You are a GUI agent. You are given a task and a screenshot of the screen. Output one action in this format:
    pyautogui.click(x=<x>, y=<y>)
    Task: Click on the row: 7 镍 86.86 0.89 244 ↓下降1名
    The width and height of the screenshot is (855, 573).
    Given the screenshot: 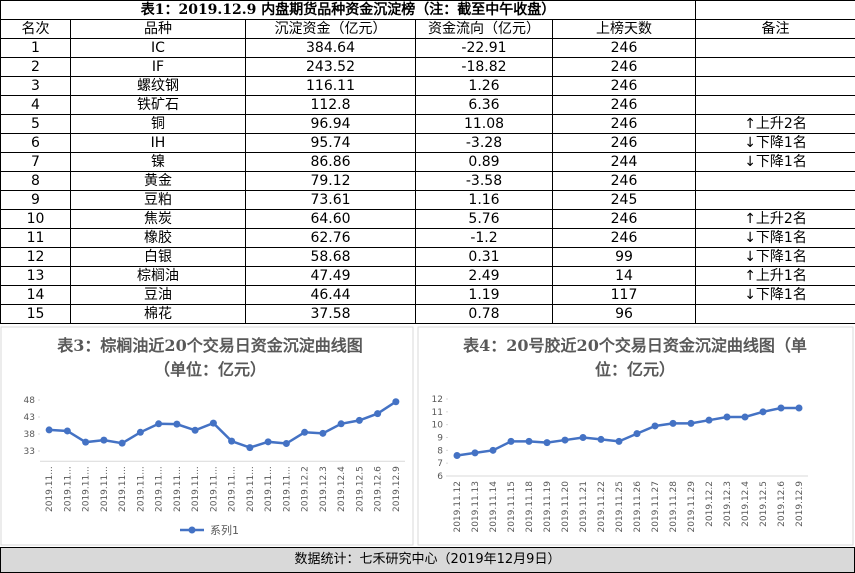 What is the action you would take?
    pyautogui.click(x=427, y=162)
    